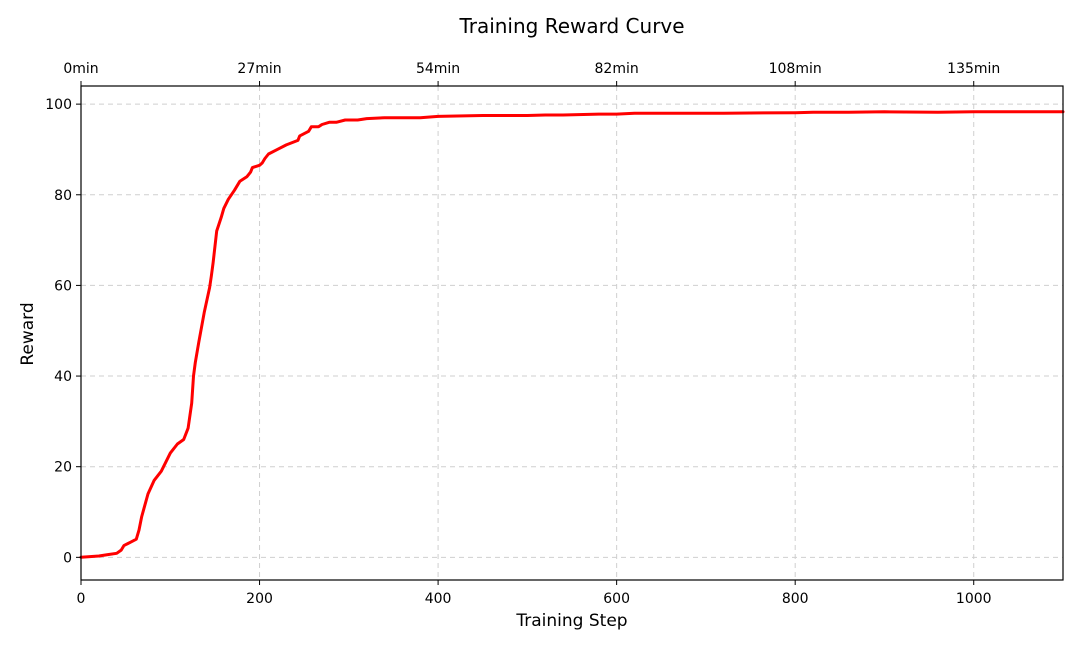  I want to click on top-tick-label: 27min, so click(259, 69).